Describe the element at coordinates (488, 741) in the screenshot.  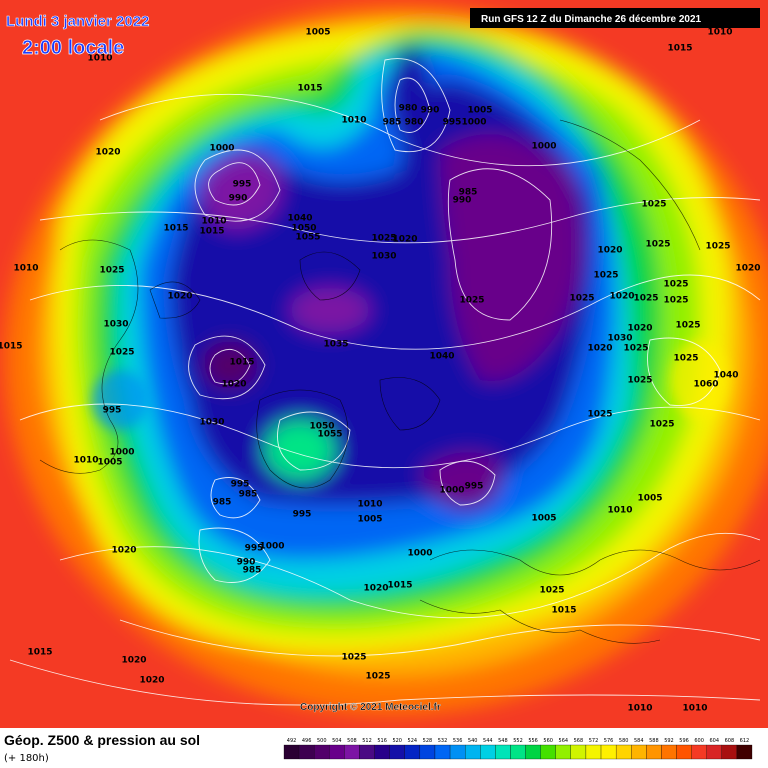
I see `colorbar-label: 544` at that location.